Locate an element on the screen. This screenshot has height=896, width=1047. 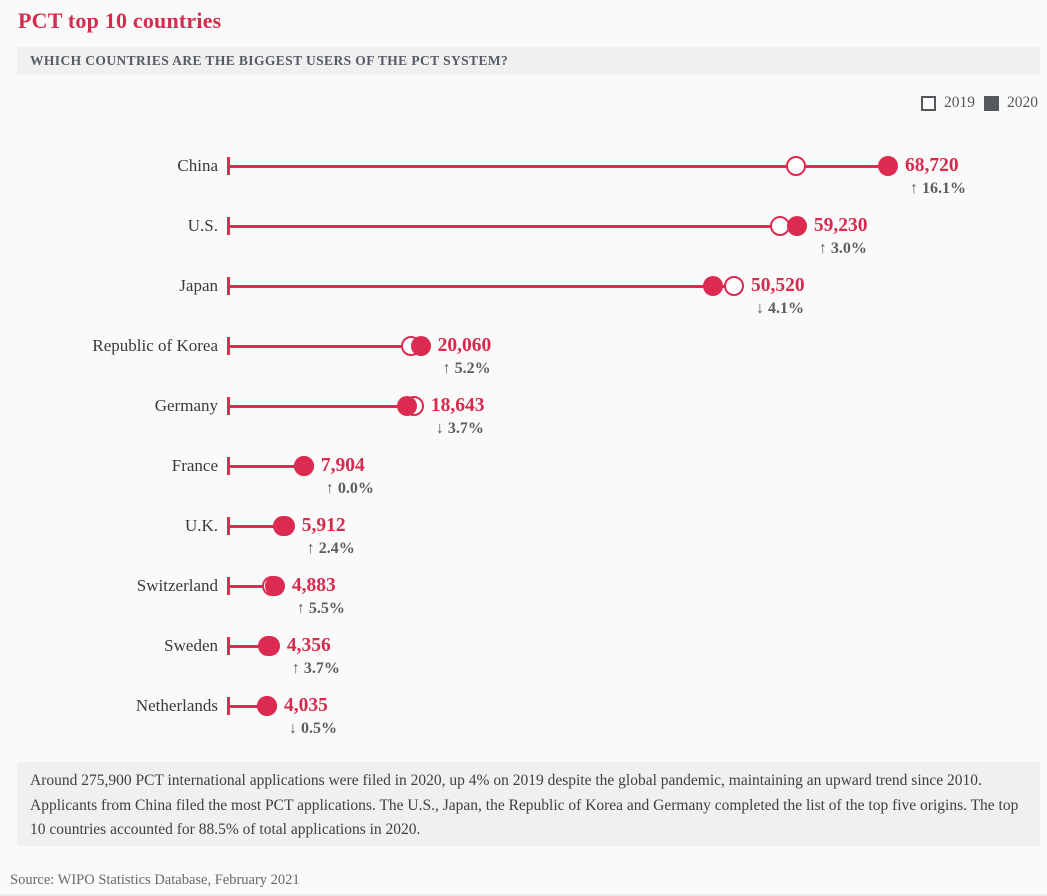
value-2020-label: 50,520 is located at coordinates (777, 285).